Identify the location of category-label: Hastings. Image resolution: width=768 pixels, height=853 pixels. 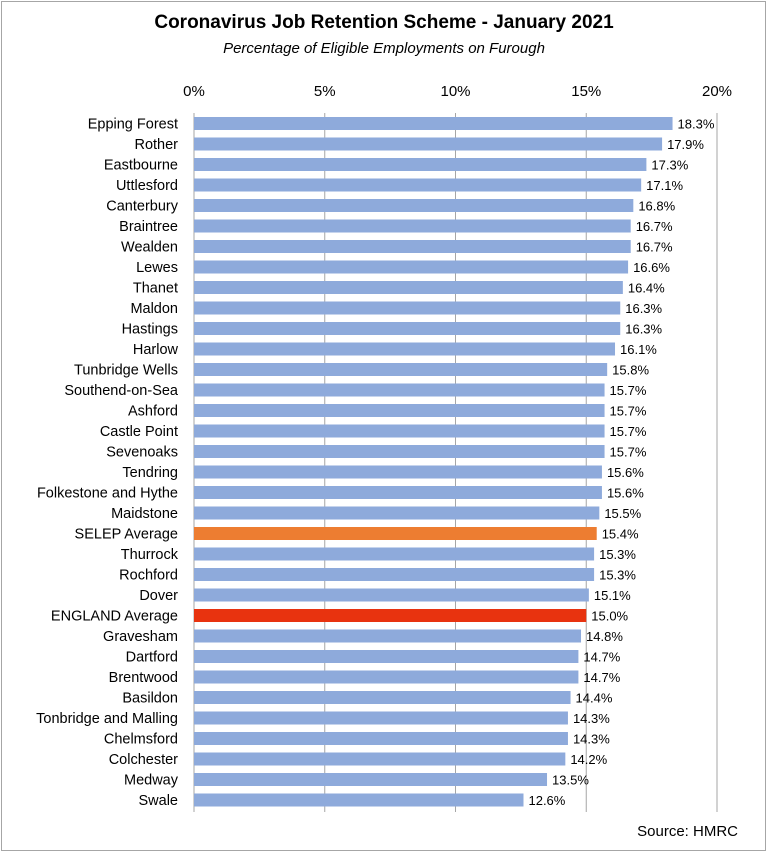
(150, 330).